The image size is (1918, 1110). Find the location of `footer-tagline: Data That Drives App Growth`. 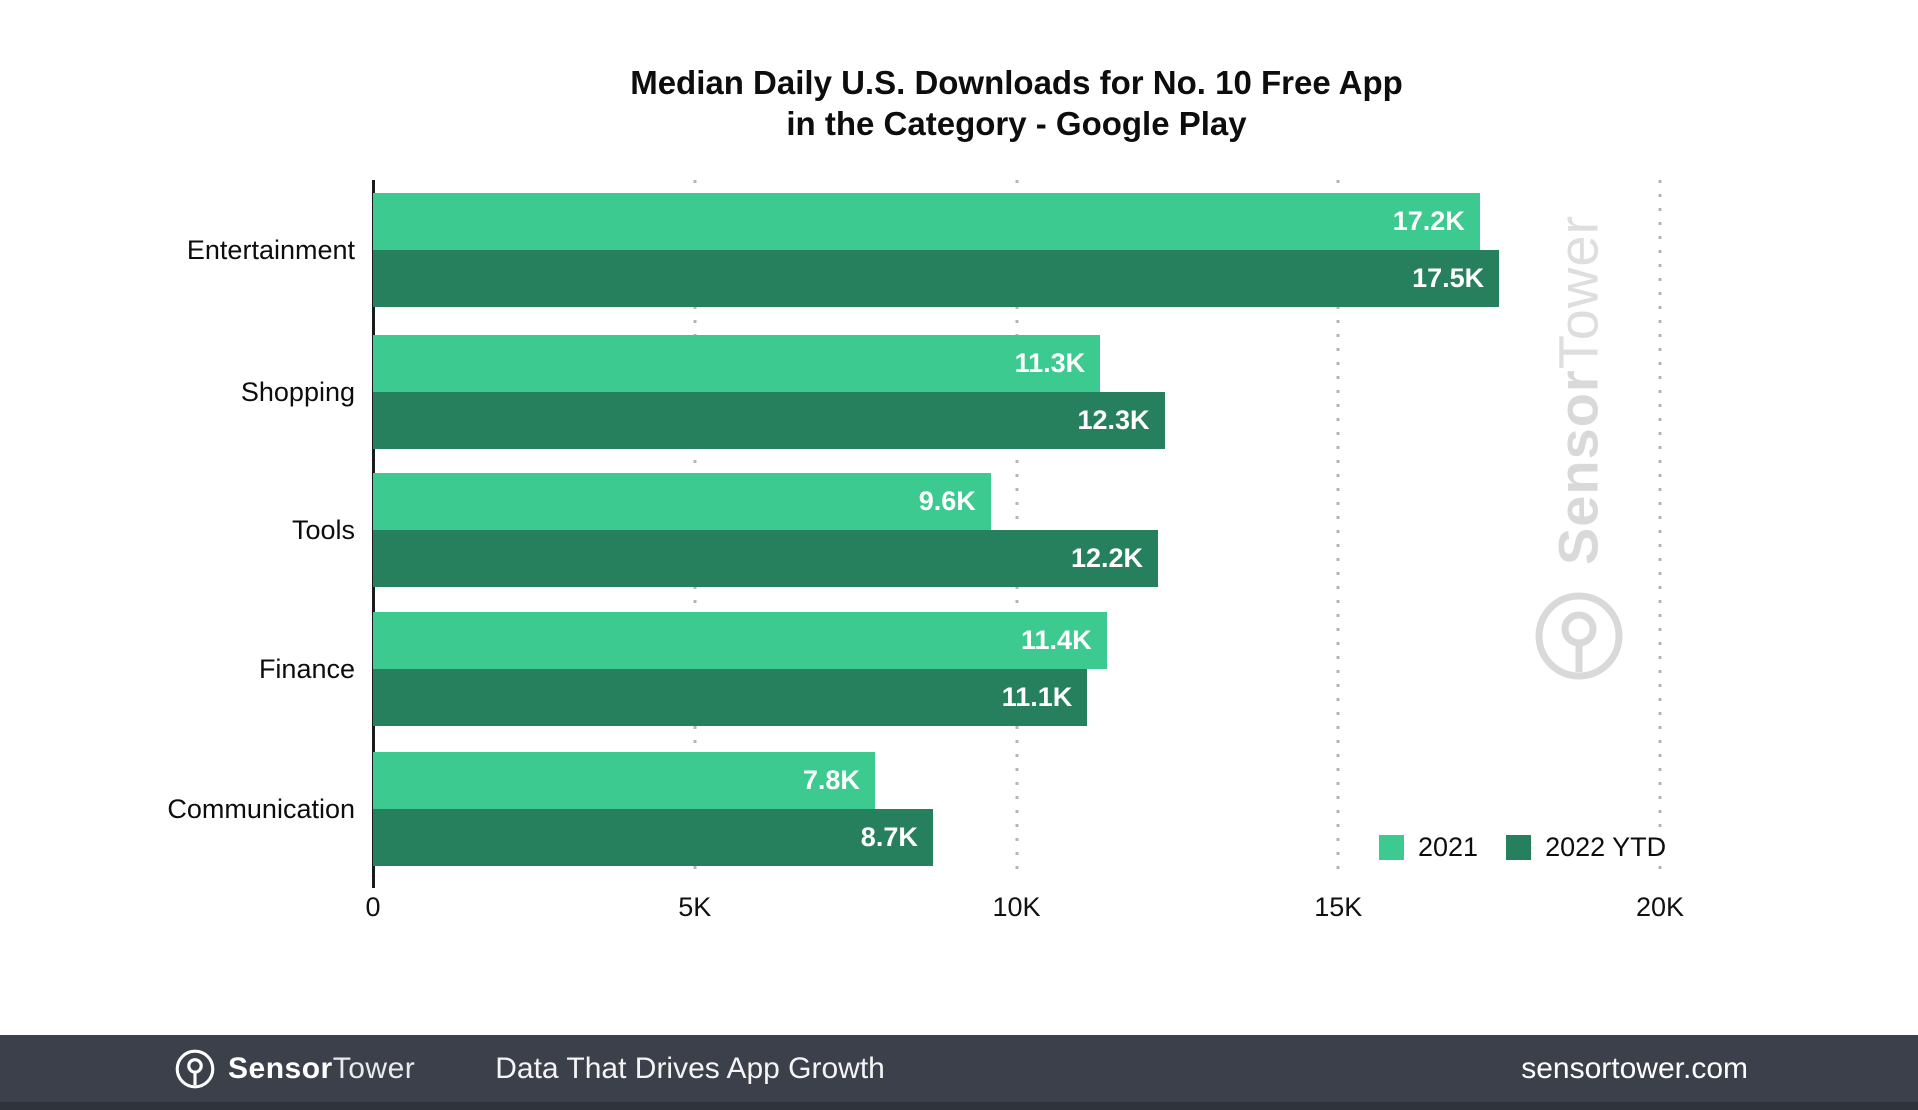

footer-tagline: Data That Drives App Growth is located at coordinates (690, 1068).